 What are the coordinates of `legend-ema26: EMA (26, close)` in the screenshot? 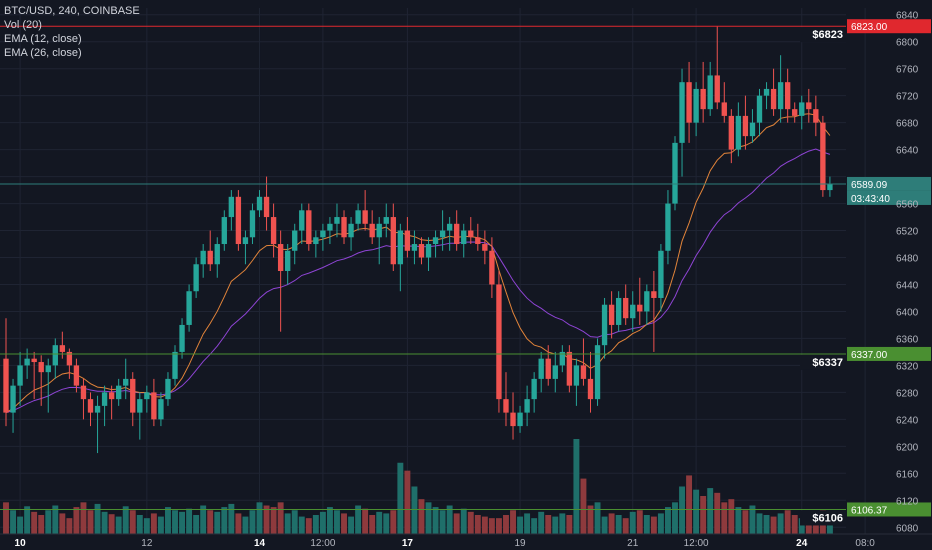 It's located at (43, 53).